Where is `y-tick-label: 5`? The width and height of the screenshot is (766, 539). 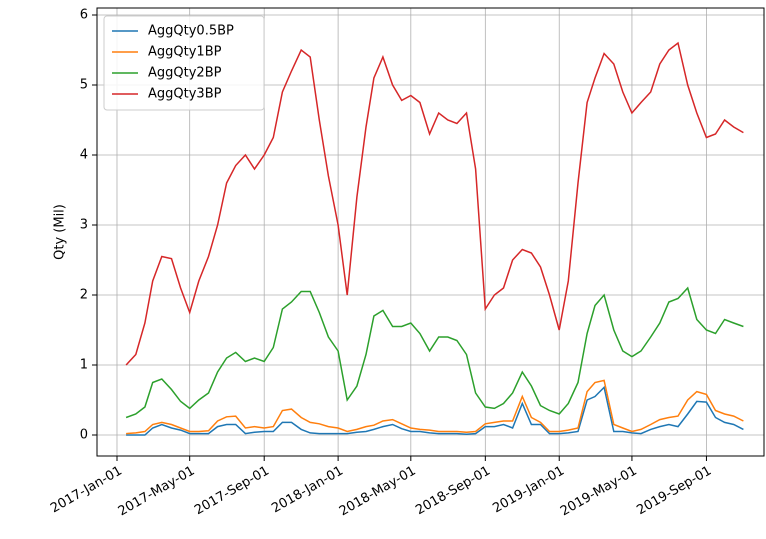 y-tick-label: 5 is located at coordinates (84, 85).